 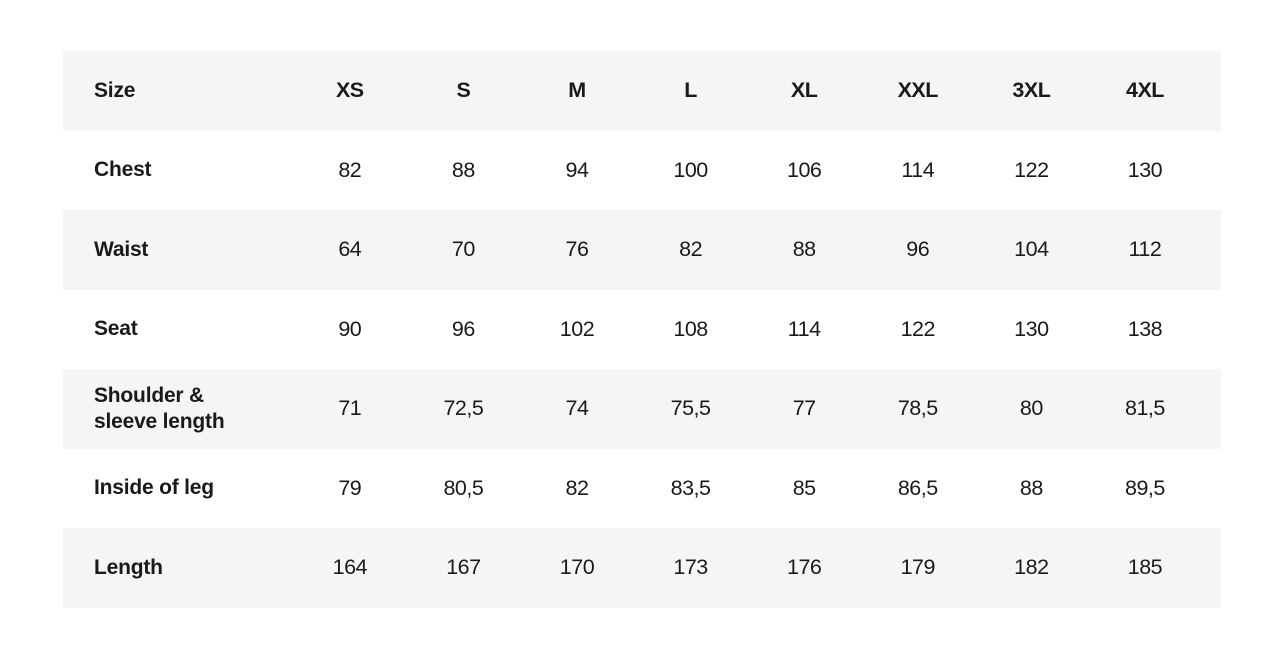 I want to click on table-cell: 100, so click(x=690, y=169).